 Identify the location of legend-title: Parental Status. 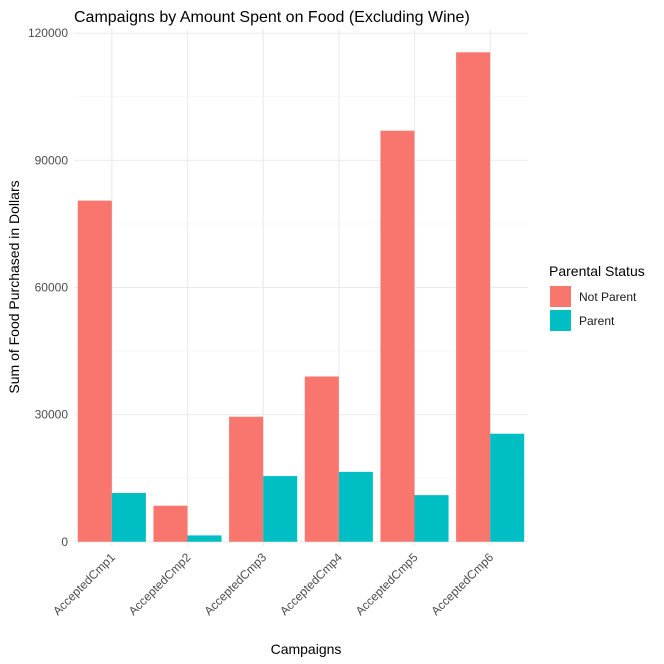
(597, 271).